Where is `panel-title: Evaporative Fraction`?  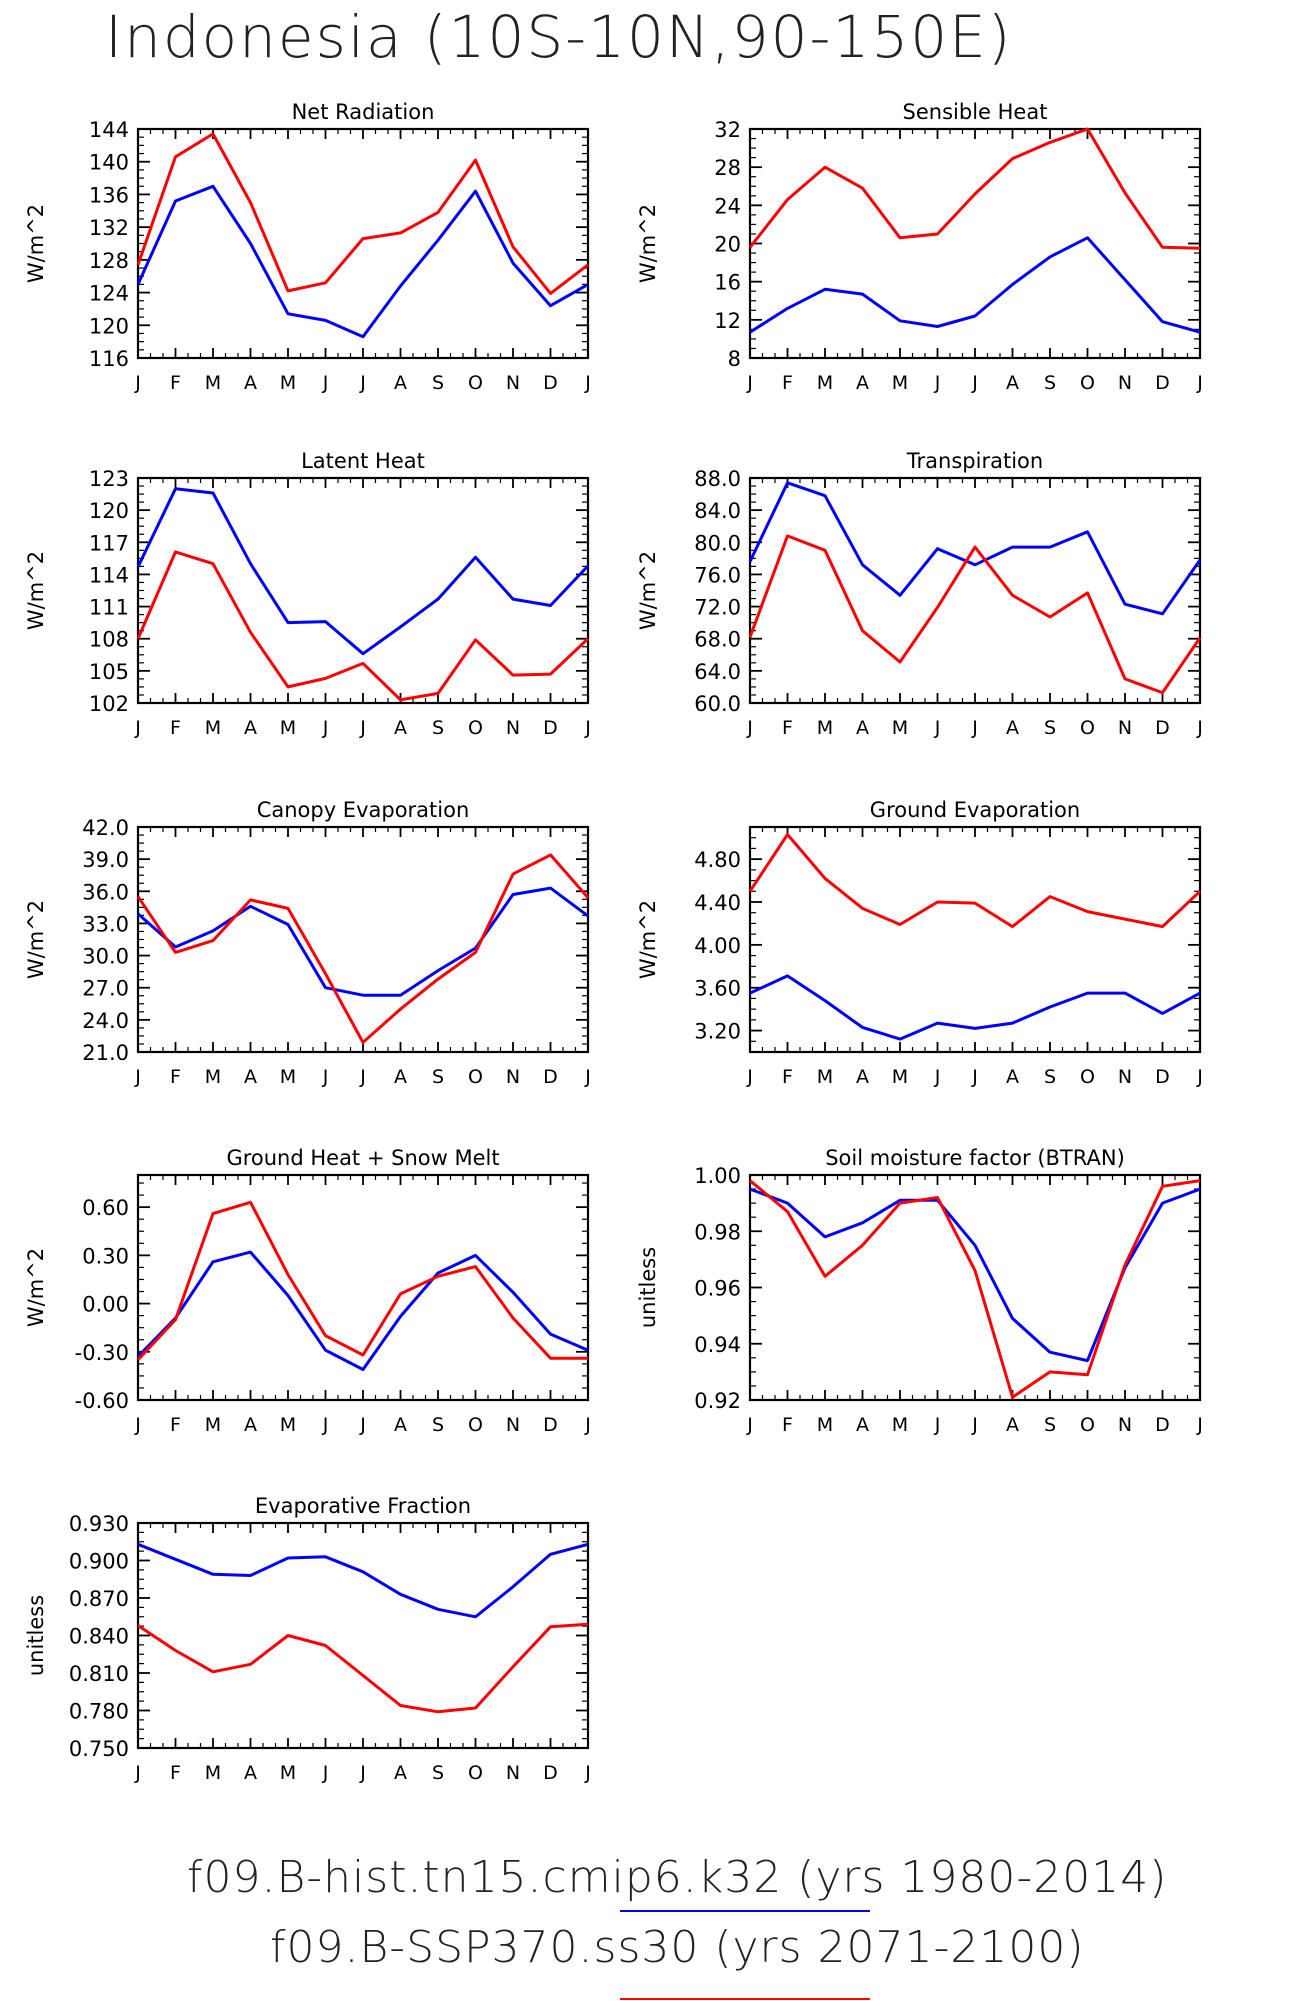 panel-title: Evaporative Fraction is located at coordinates (363, 1506).